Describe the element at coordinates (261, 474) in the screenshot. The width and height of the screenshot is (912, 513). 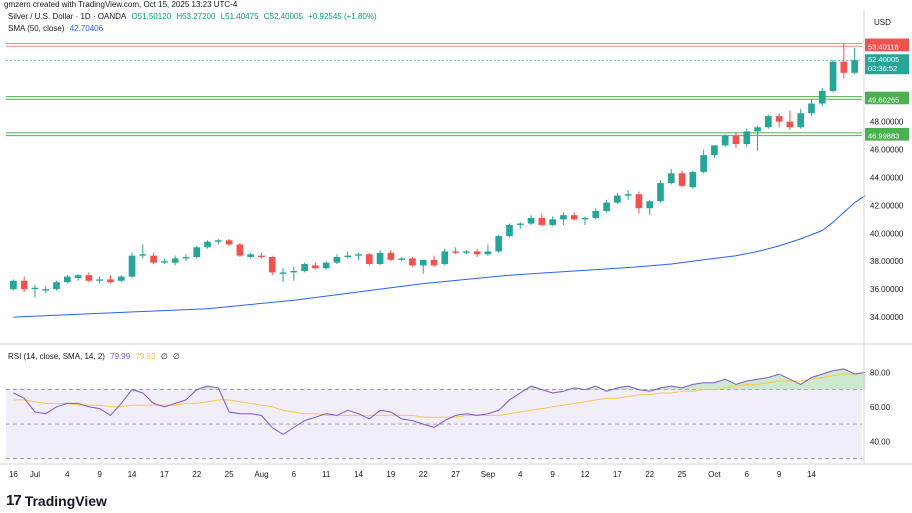
I see `time-tick-label: Aug` at that location.